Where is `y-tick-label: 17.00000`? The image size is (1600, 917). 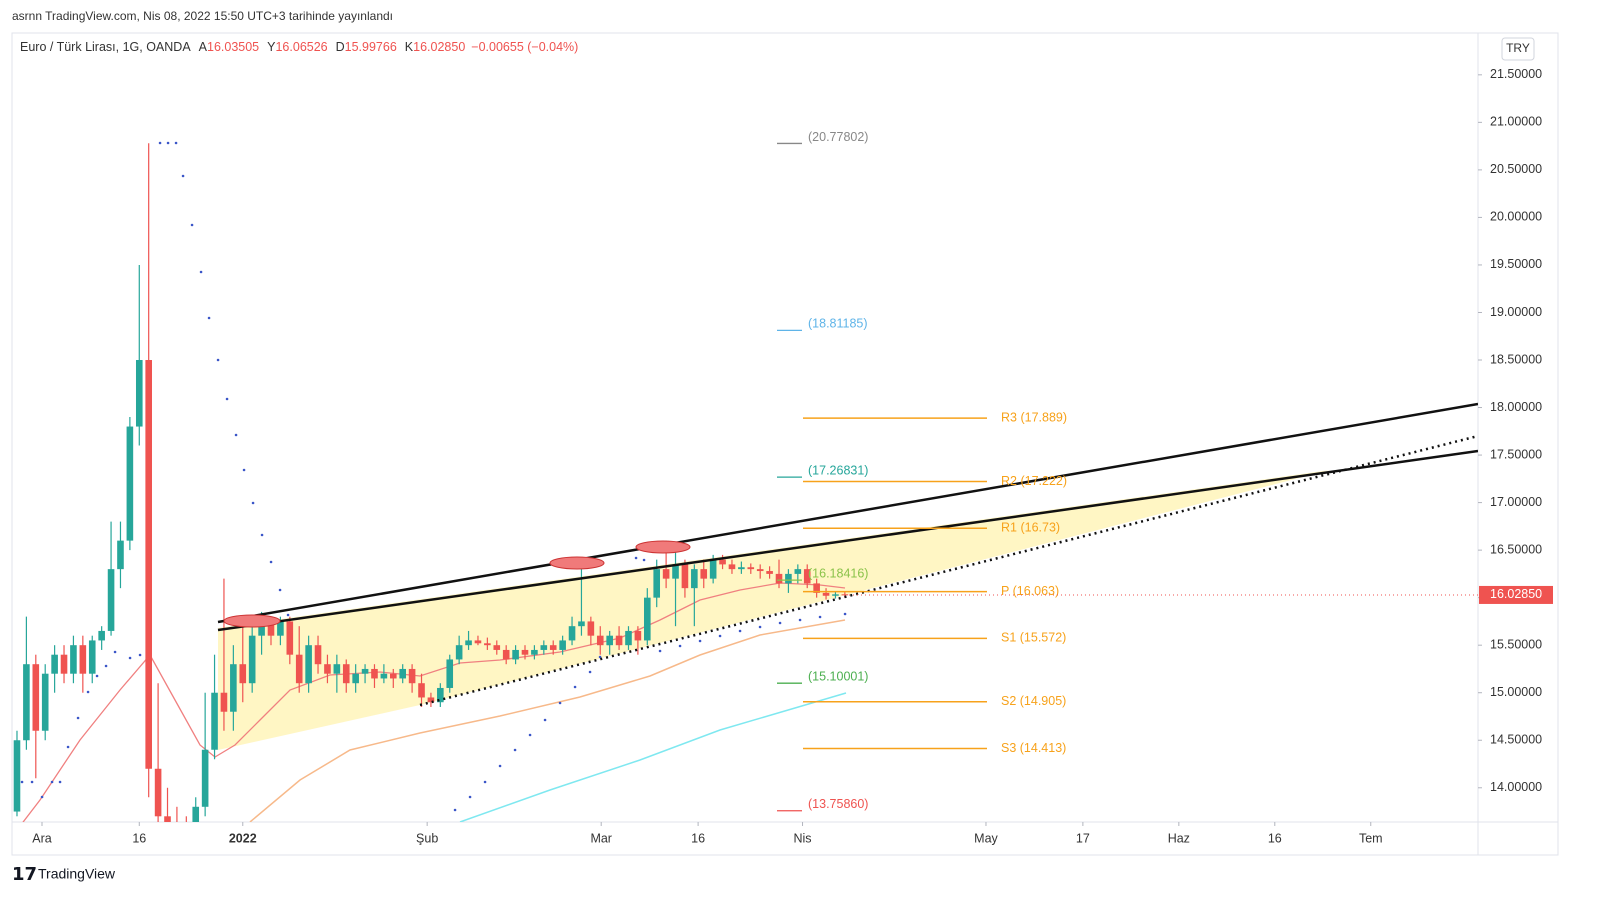
y-tick-label: 17.00000 is located at coordinates (1516, 502).